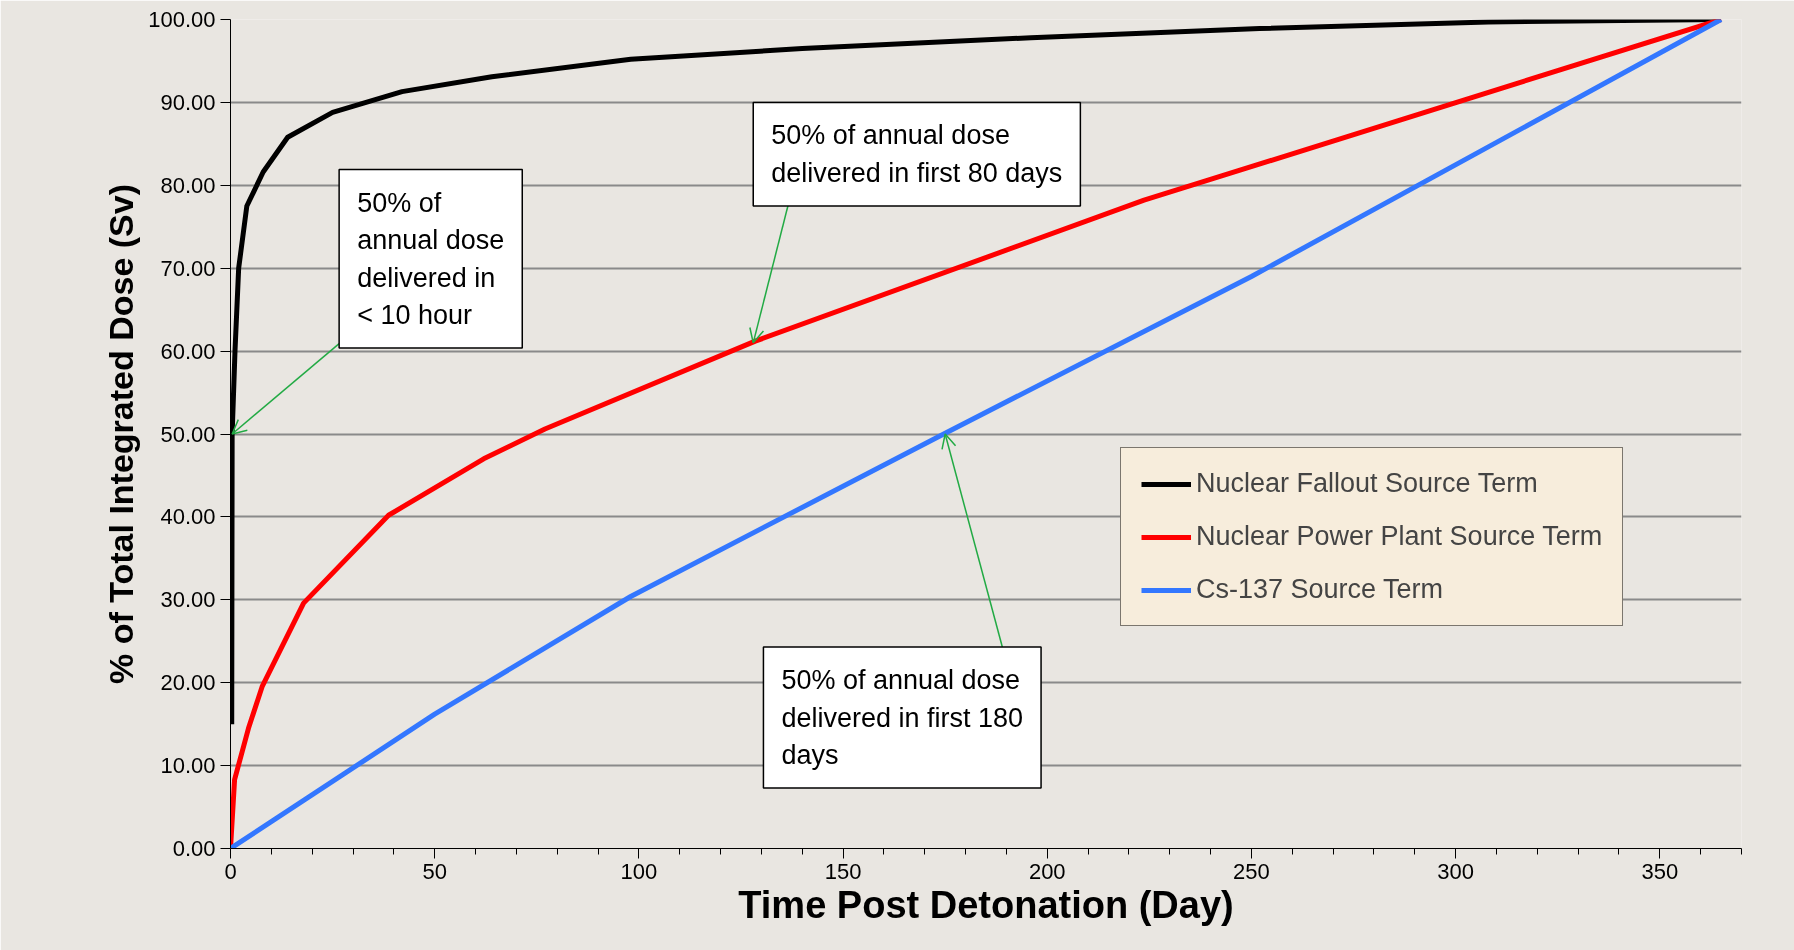 Image resolution: width=1794 pixels, height=950 pixels. I want to click on x-tick-label: 250, so click(1251, 871).